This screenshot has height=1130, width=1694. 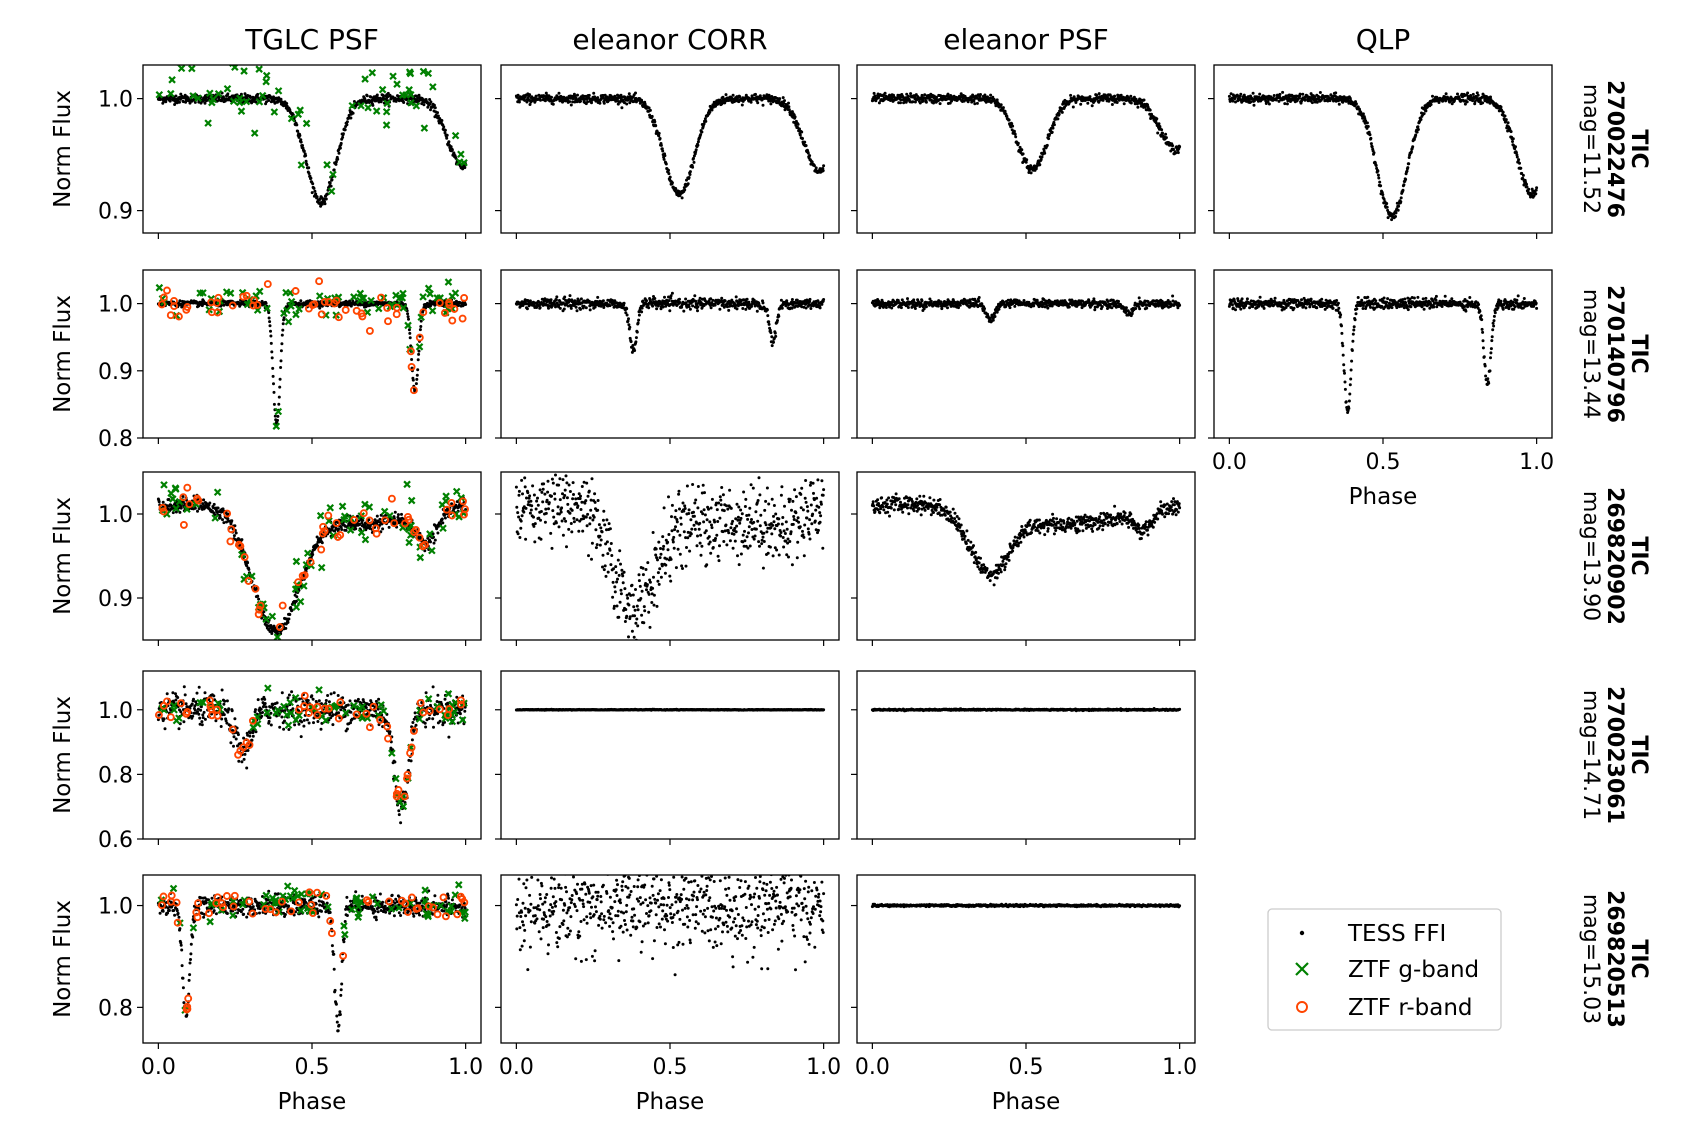 What do you see at coordinates (1026, 309) in the screenshot?
I see `tess-points` at bounding box center [1026, 309].